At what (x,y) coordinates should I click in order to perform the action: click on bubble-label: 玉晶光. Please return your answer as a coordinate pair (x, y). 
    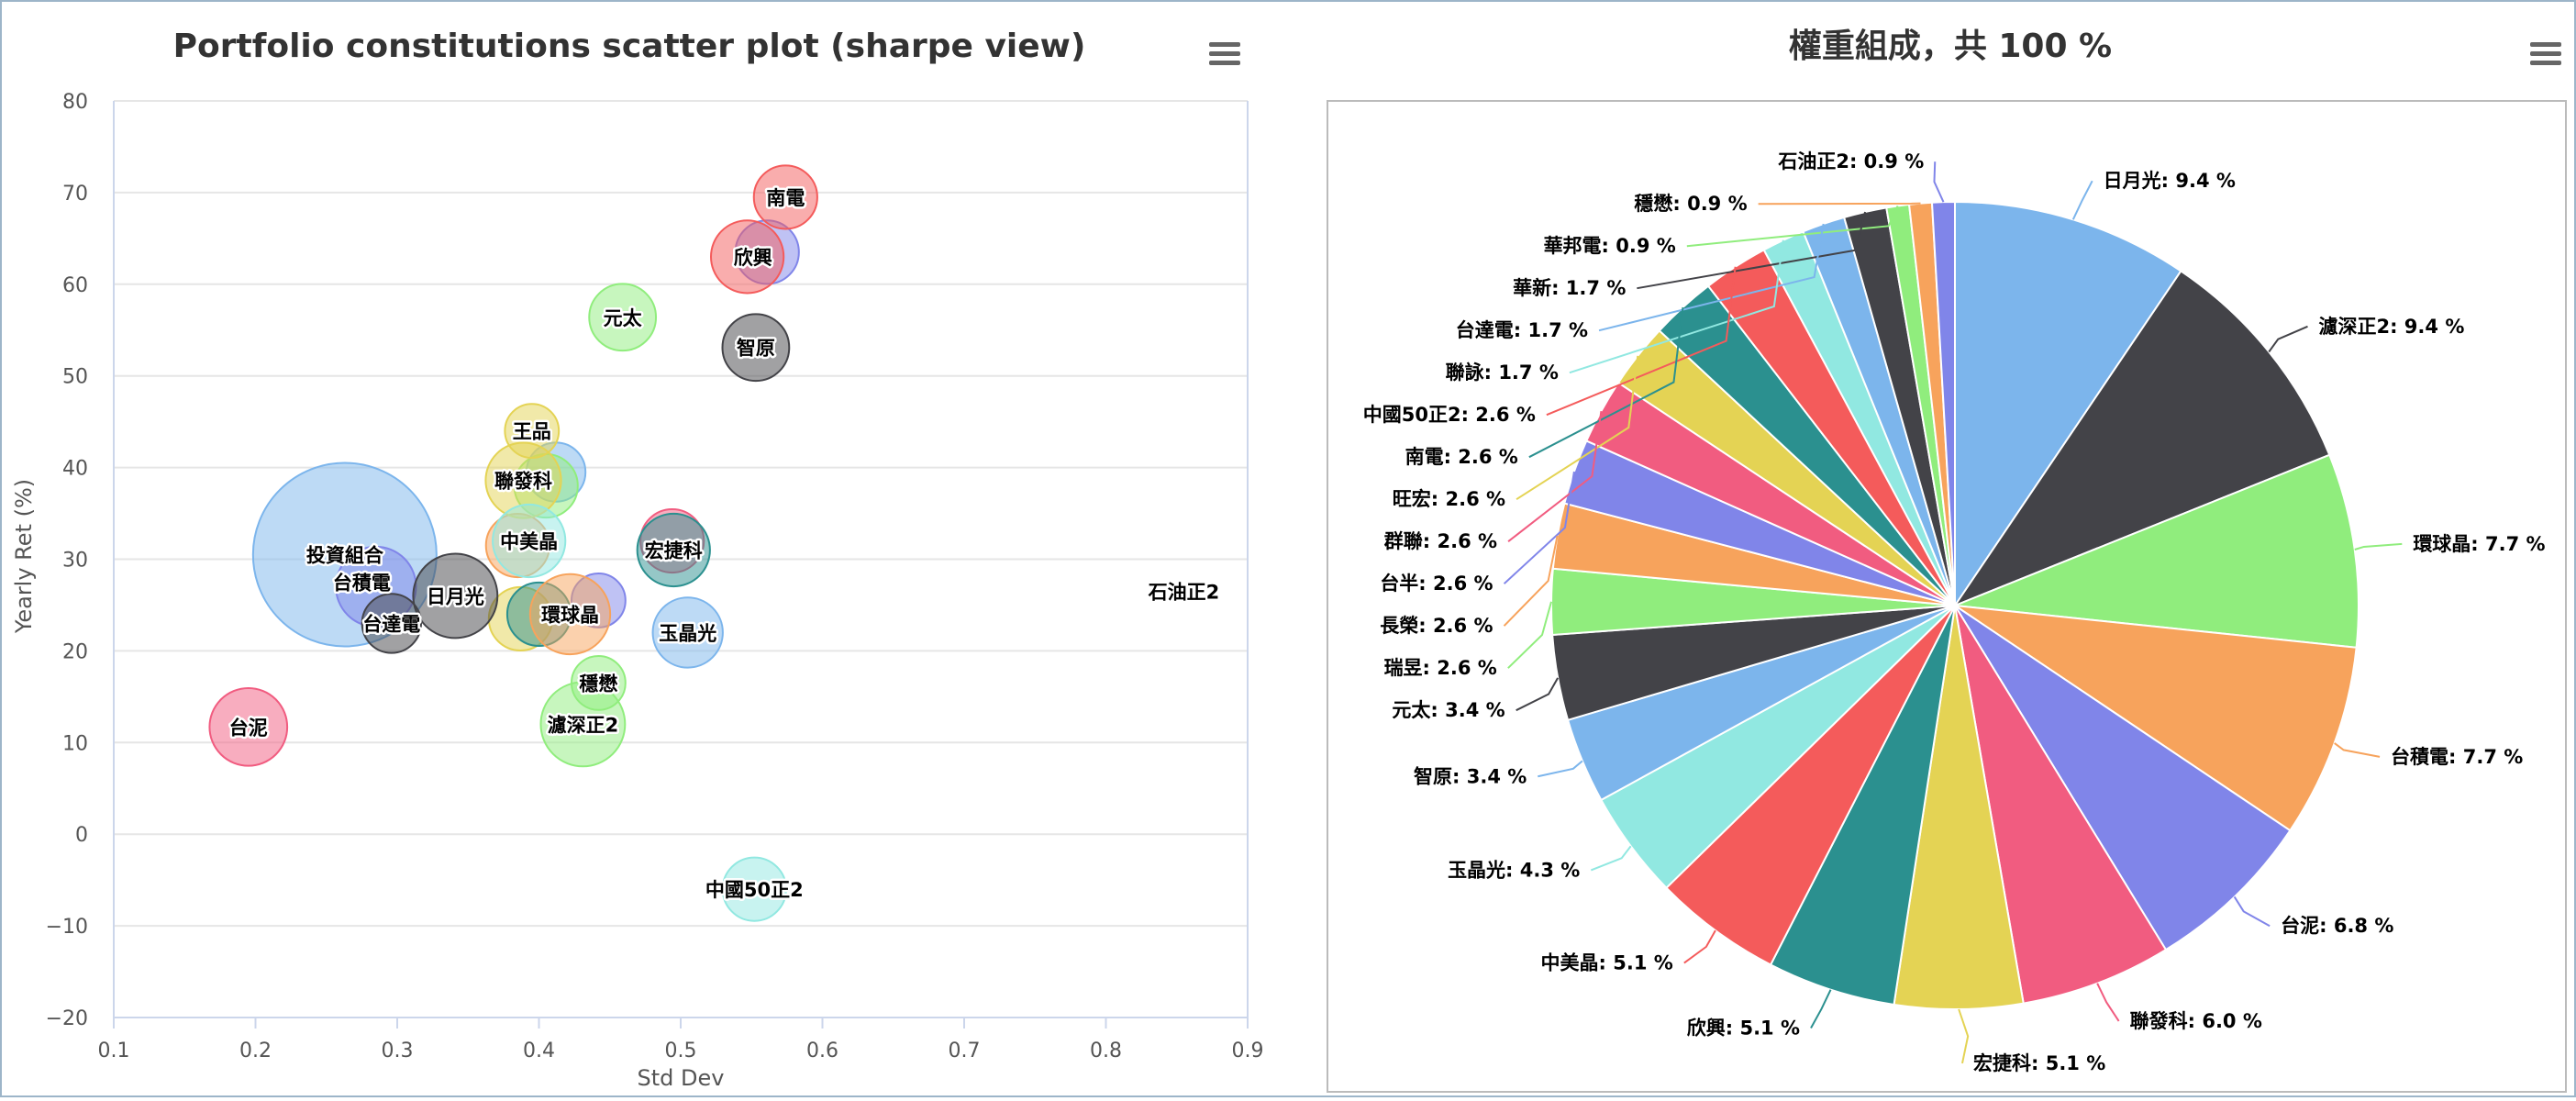
    Looking at the image, I should click on (687, 633).